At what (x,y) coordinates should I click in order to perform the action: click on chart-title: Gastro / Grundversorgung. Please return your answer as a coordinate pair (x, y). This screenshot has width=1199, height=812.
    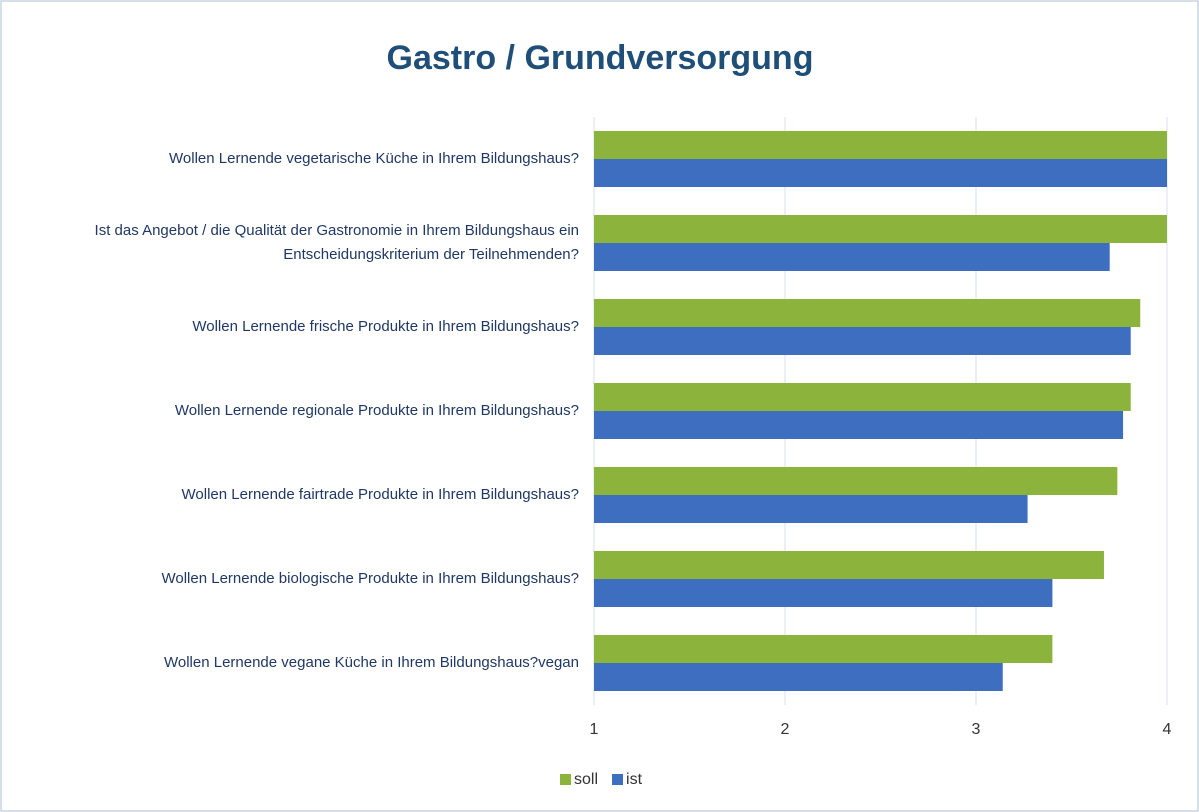
    Looking at the image, I should click on (600, 58).